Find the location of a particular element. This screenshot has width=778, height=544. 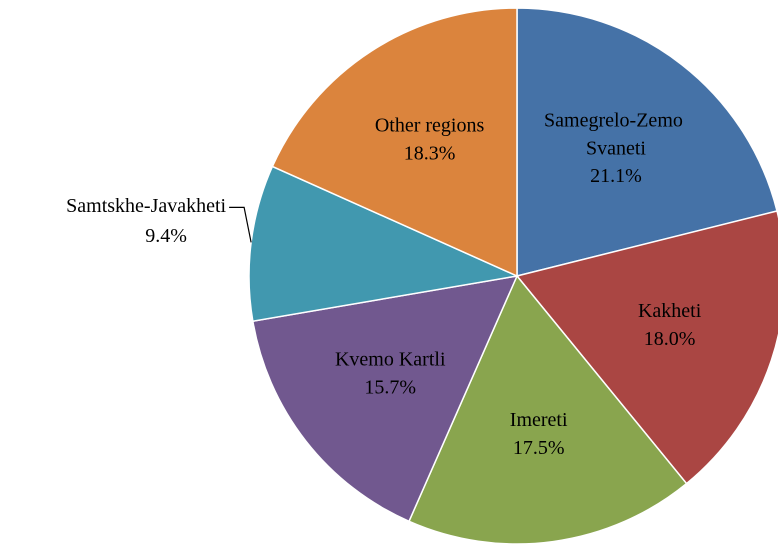

slice-label: Other regions is located at coordinates (430, 126).